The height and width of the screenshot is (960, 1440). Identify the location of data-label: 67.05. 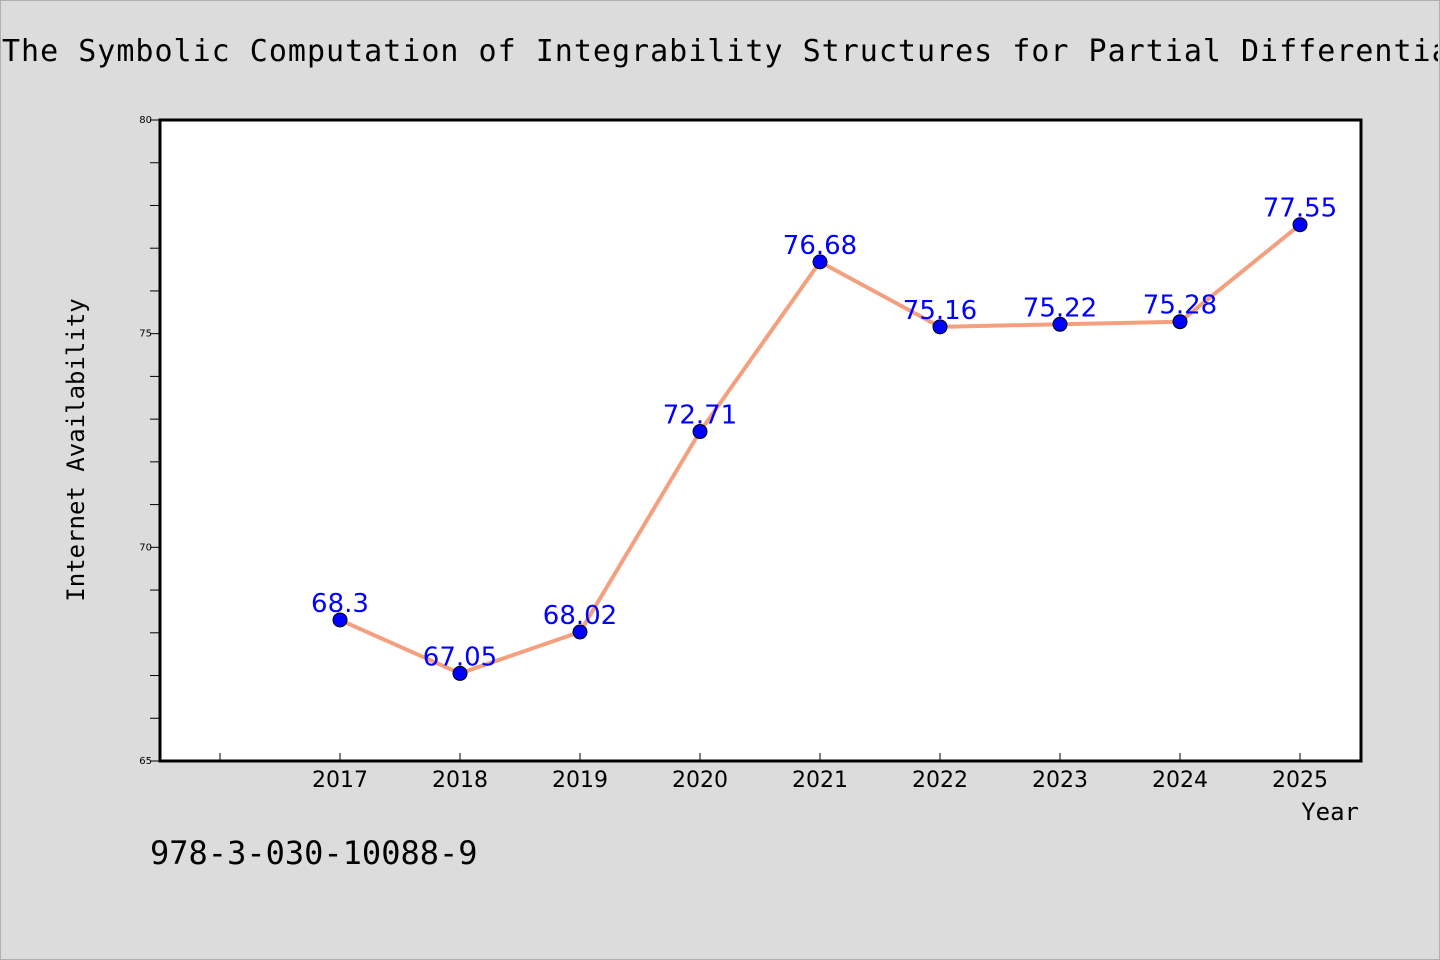
(460, 657).